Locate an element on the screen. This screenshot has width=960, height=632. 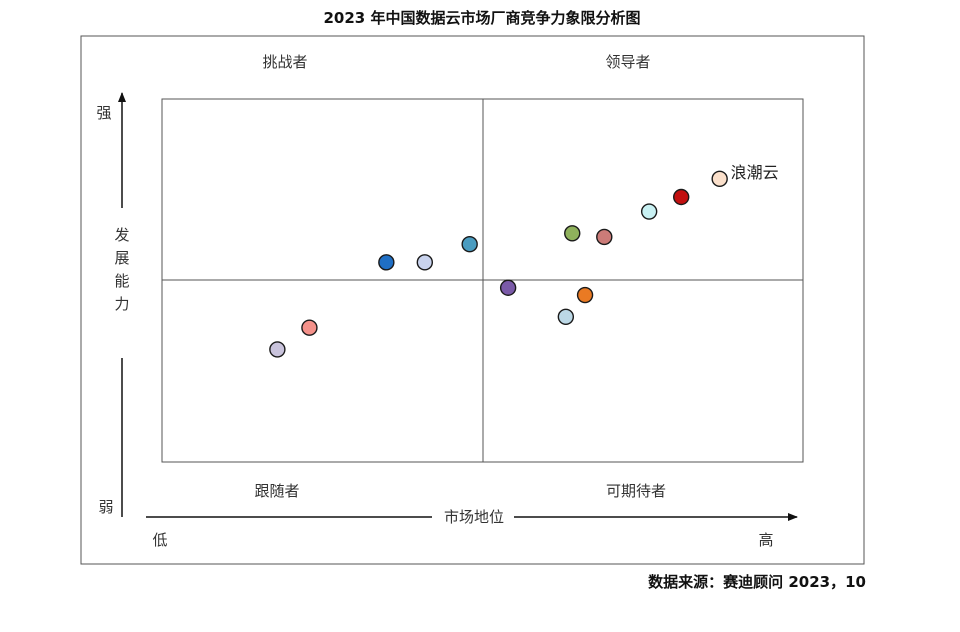
y-axis-high-label: 强 is located at coordinates (103, 113).